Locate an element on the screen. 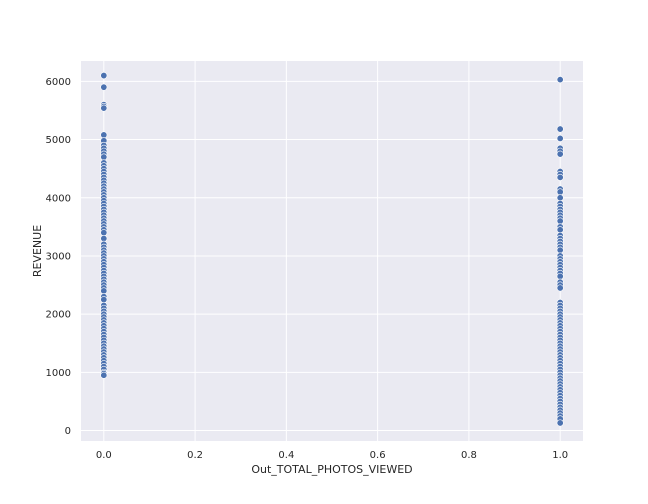  y-tick-label: 3000 is located at coordinates (58, 256).